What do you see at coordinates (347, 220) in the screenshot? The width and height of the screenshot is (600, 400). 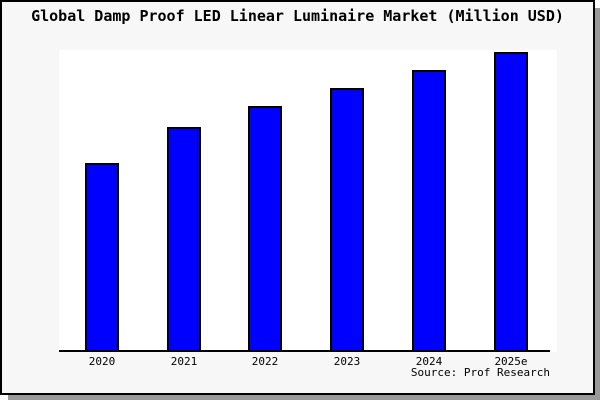 I see `bar-2023` at bounding box center [347, 220].